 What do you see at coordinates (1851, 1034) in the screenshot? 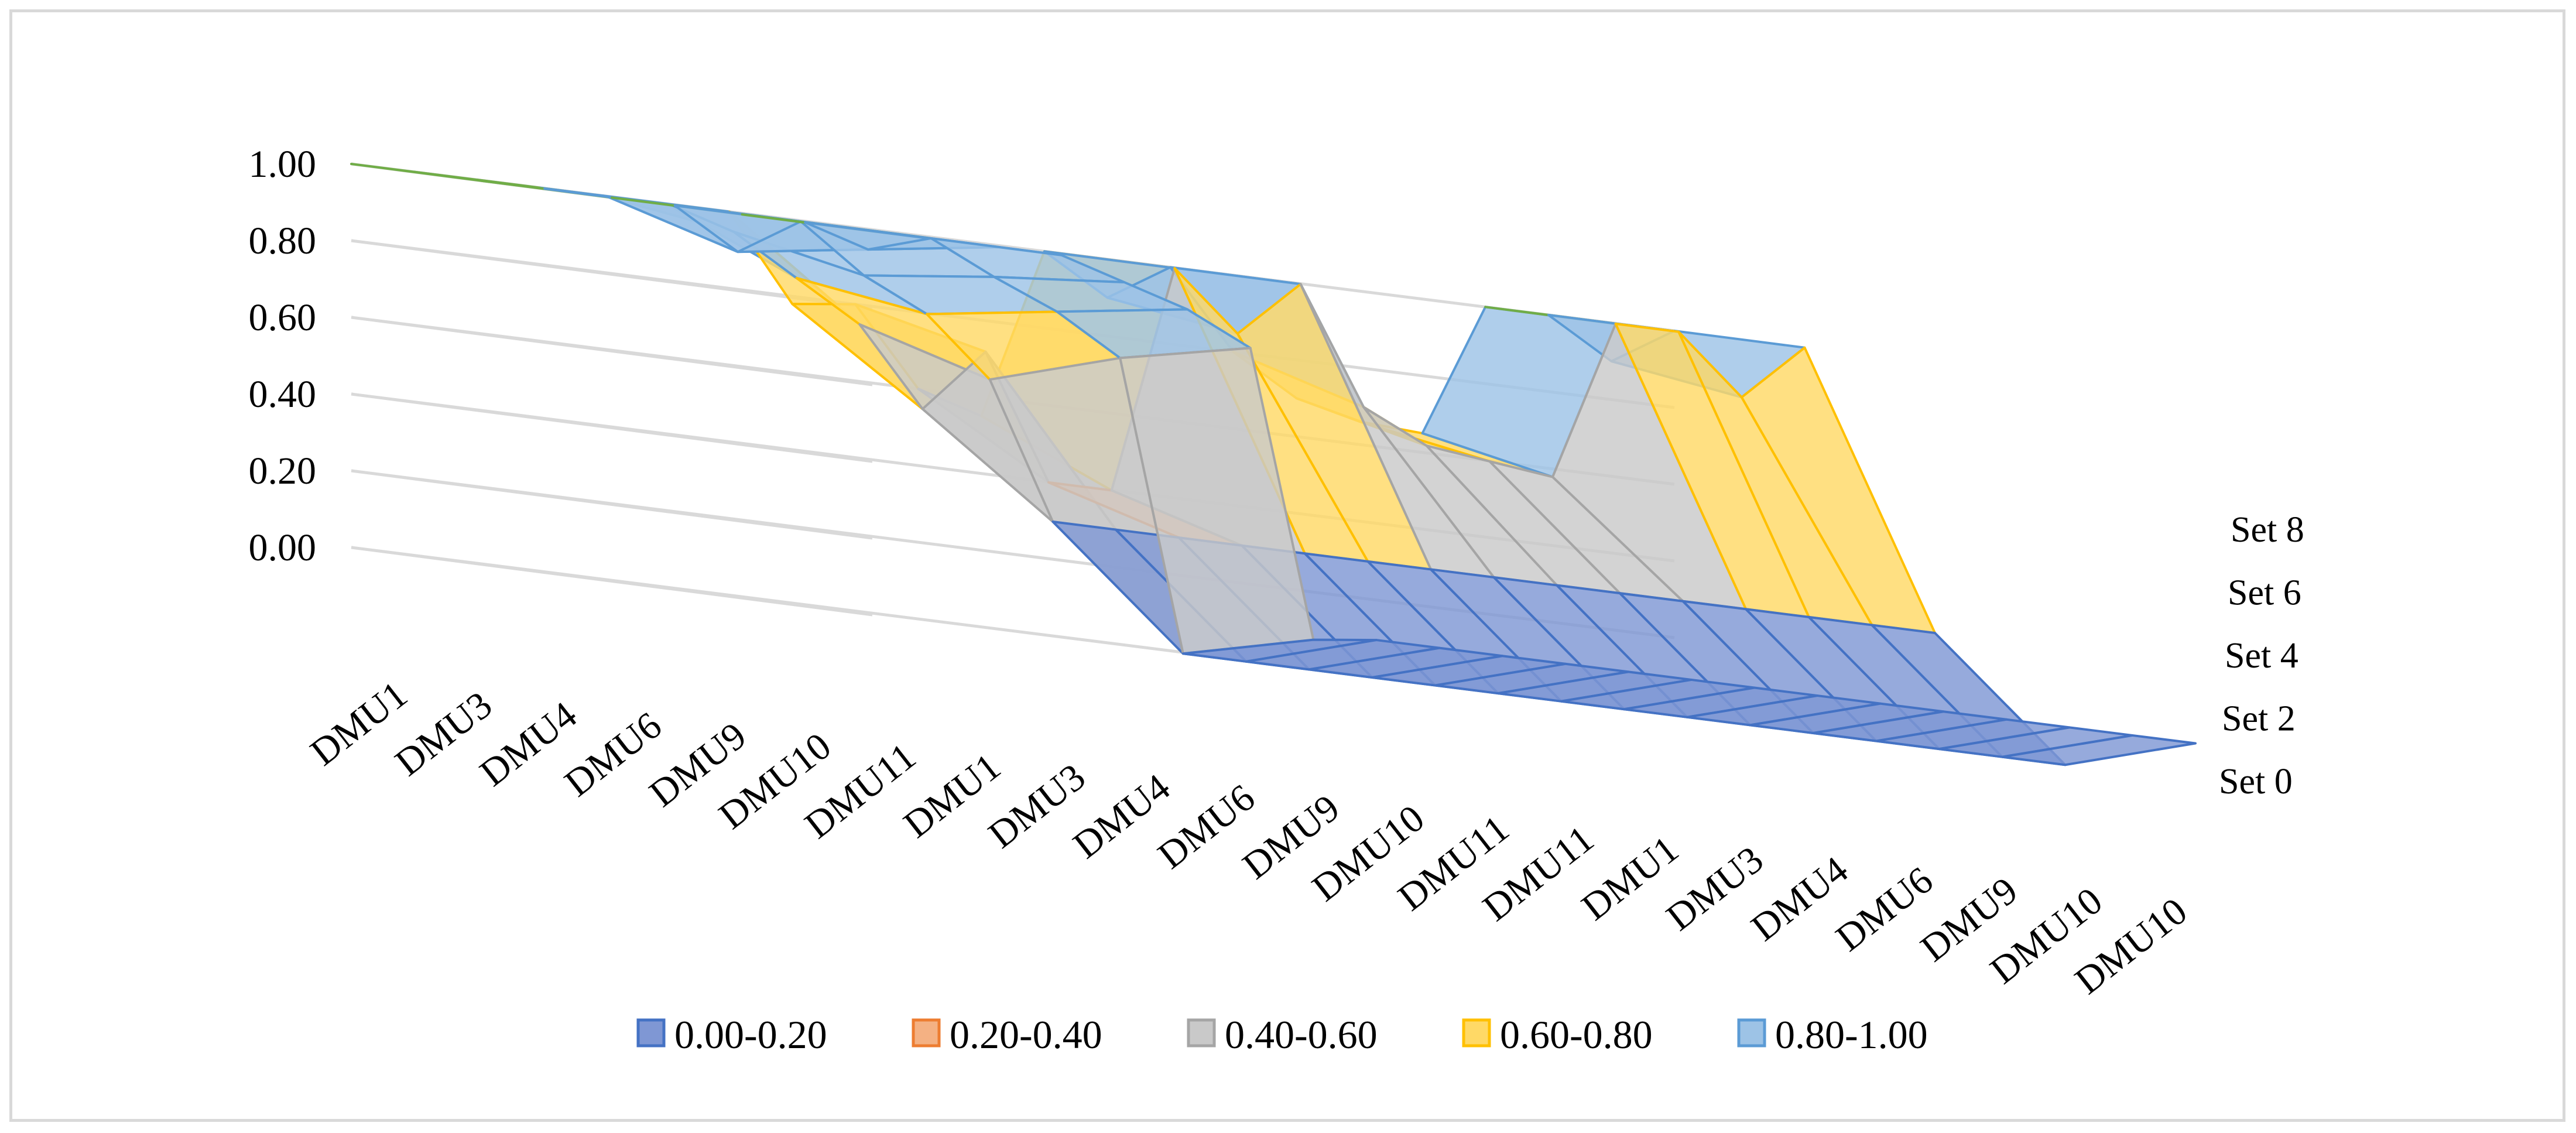
I see `legend-label: 0.80-1.00` at bounding box center [1851, 1034].